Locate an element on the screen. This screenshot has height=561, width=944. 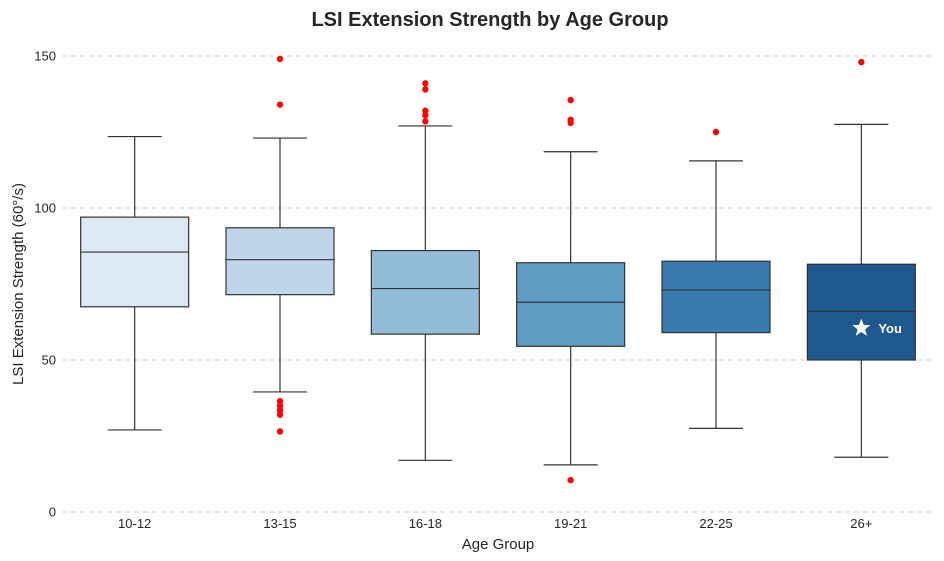
y-tick-label: 150 is located at coordinates (45, 56).